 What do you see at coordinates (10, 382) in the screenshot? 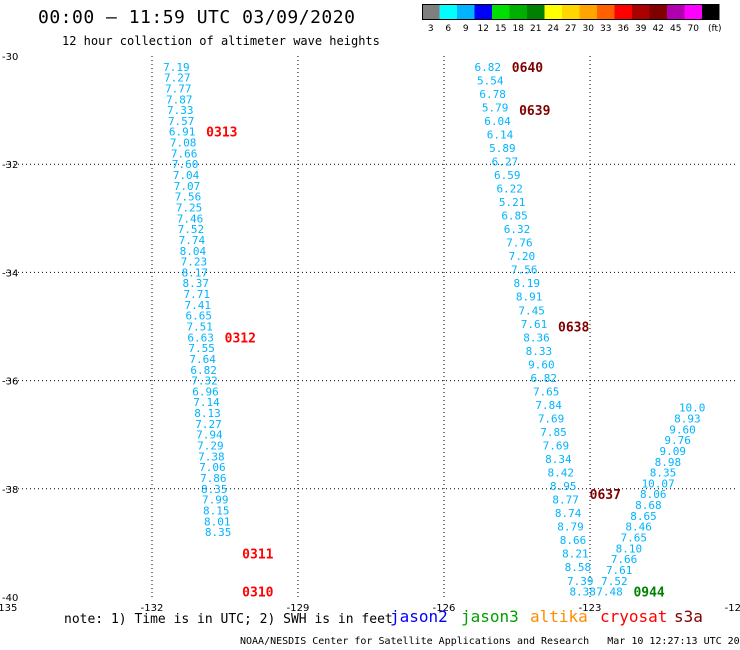
I see `y-tick-label: -36` at bounding box center [10, 382].